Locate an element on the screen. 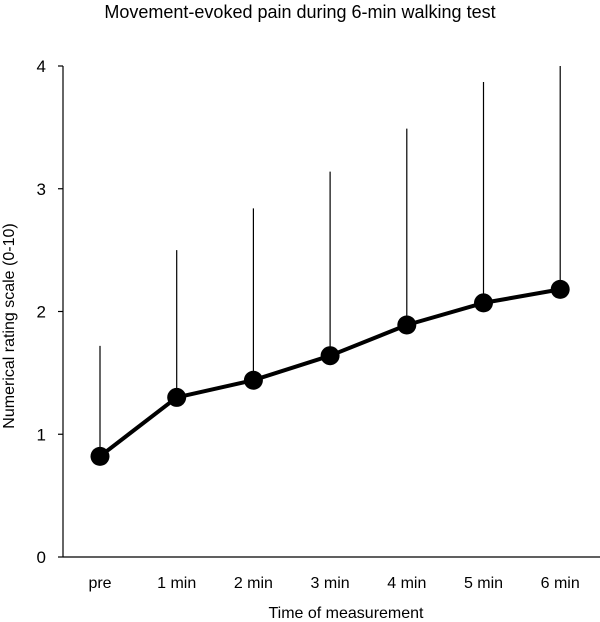 The height and width of the screenshot is (622, 600). y-tick-label: 2 is located at coordinates (41, 312).